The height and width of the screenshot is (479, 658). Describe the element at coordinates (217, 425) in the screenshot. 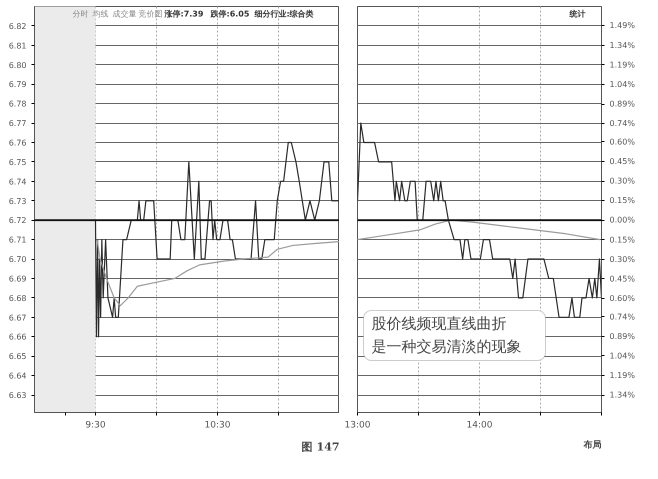

I see `x-tick-label: 10:30` at that location.